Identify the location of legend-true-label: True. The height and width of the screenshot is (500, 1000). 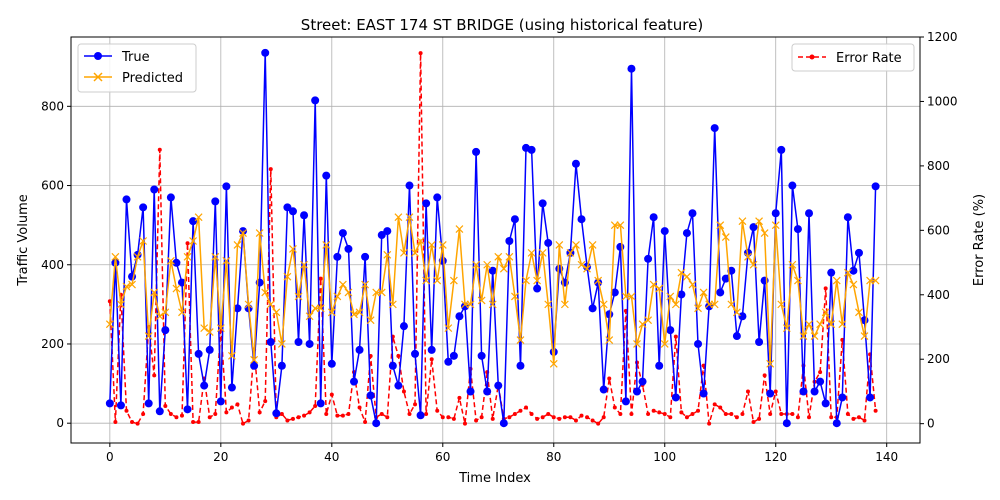
(135, 57).